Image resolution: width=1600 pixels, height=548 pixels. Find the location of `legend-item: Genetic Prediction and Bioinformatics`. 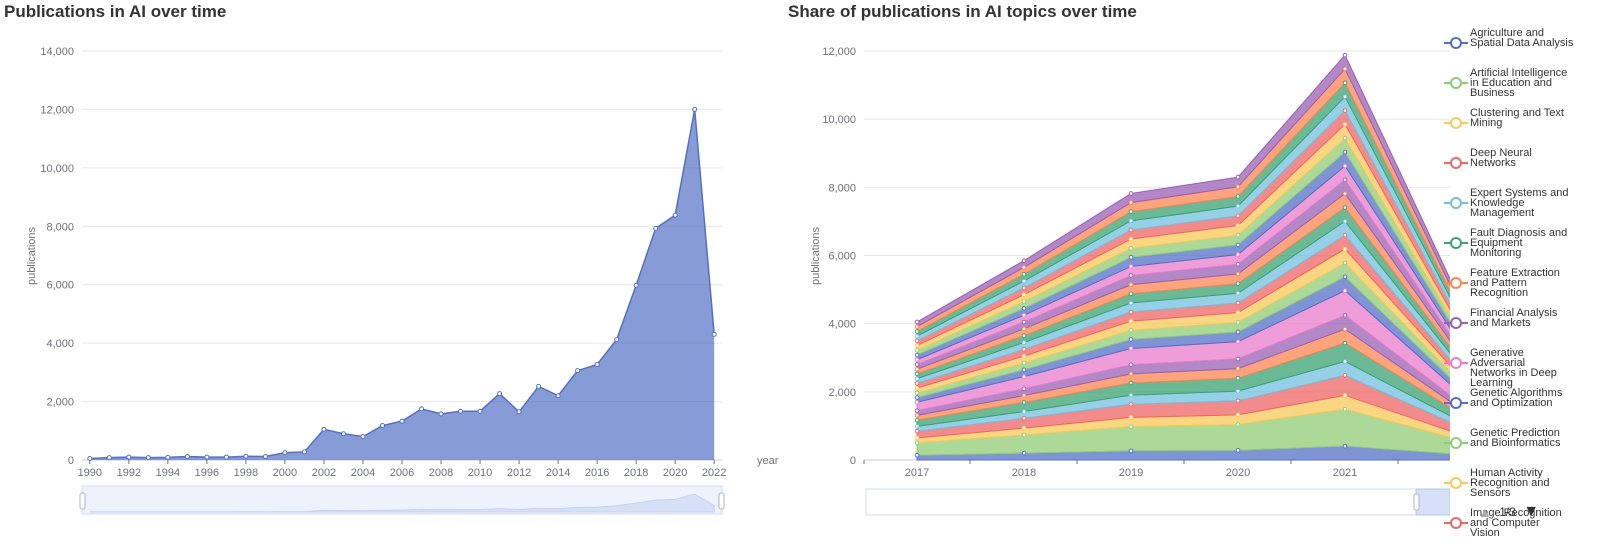

legend-item: Genetic Prediction and Bioinformatics is located at coordinates (1522, 448).